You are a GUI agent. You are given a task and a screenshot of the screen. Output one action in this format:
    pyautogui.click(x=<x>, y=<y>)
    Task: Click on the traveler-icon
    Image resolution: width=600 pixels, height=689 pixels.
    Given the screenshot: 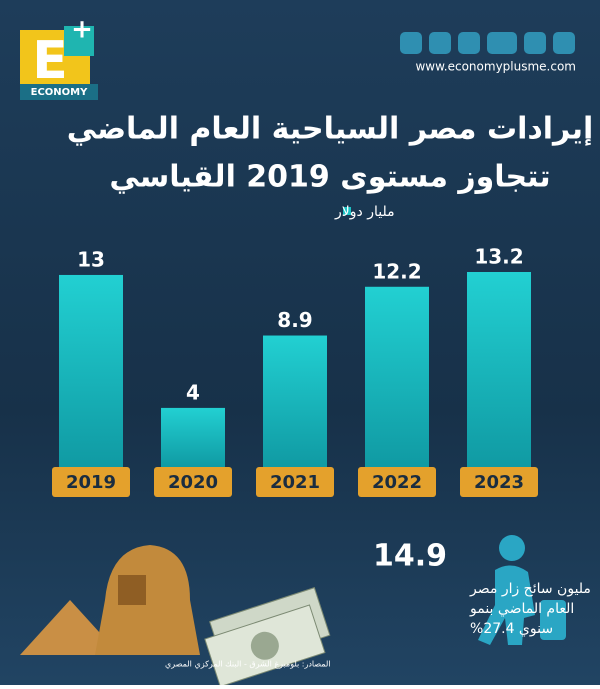 What is the action you would take?
    pyautogui.click(x=522, y=590)
    